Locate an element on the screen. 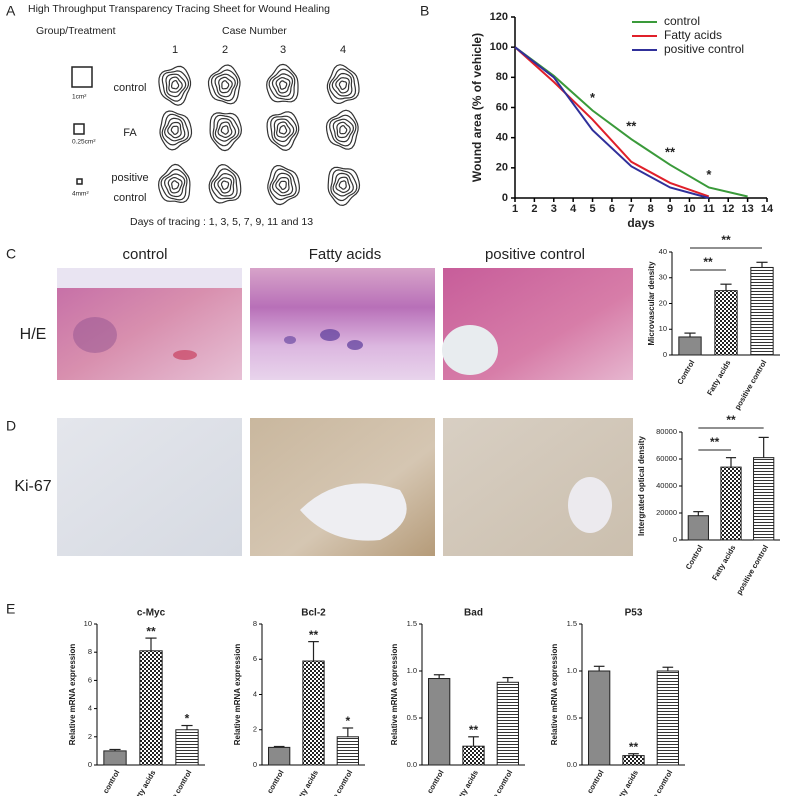 Image resolution: width=791 pixels, height=796 pixels. y-tick-label: 80 is located at coordinates (502, 77).